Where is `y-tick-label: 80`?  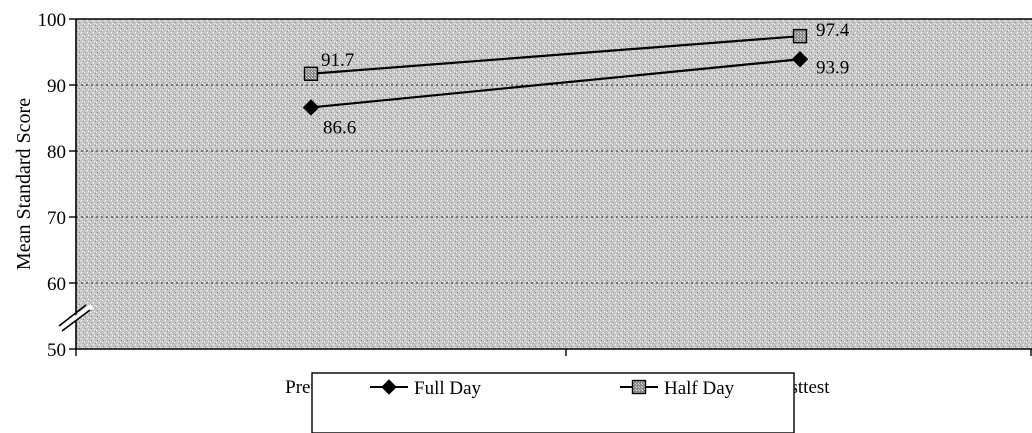 y-tick-label: 80 is located at coordinates (56, 152).